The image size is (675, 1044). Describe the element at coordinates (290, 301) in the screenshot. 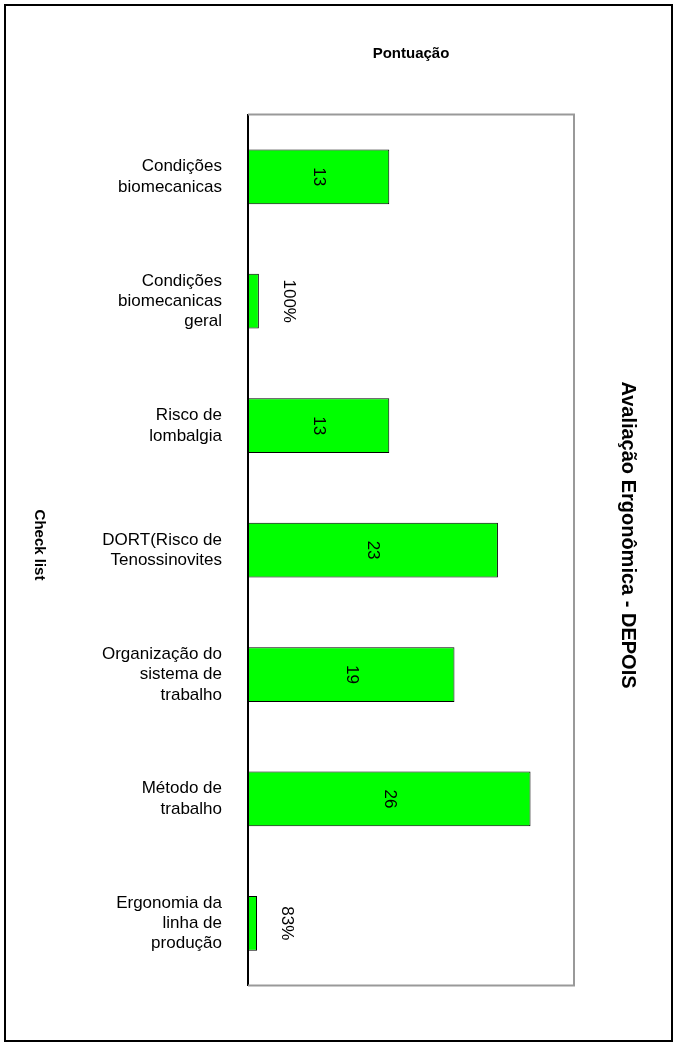

I see `data-label: 100%` at that location.